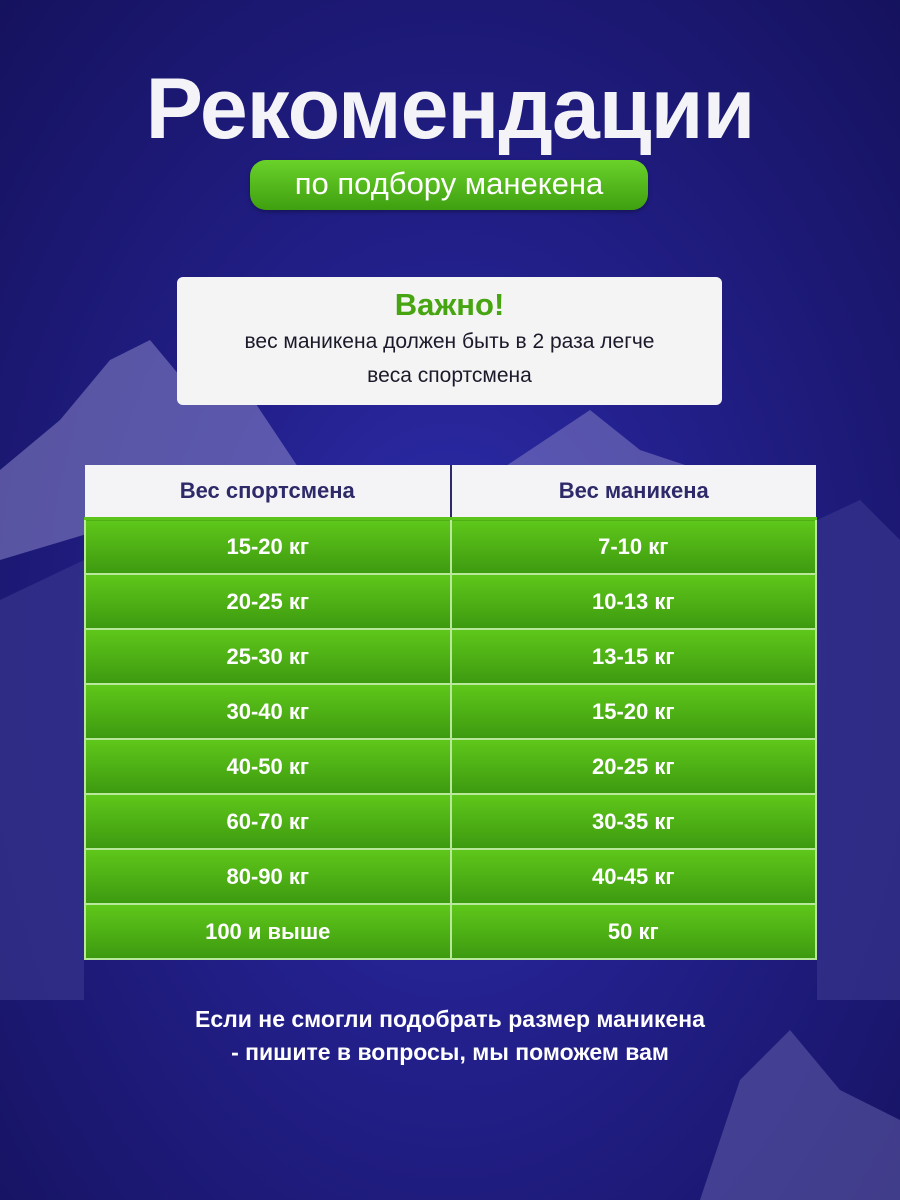 Image resolution: width=900 pixels, height=1200 pixels. What do you see at coordinates (449, 304) in the screenshot?
I see `note-heading: Важно!` at bounding box center [449, 304].